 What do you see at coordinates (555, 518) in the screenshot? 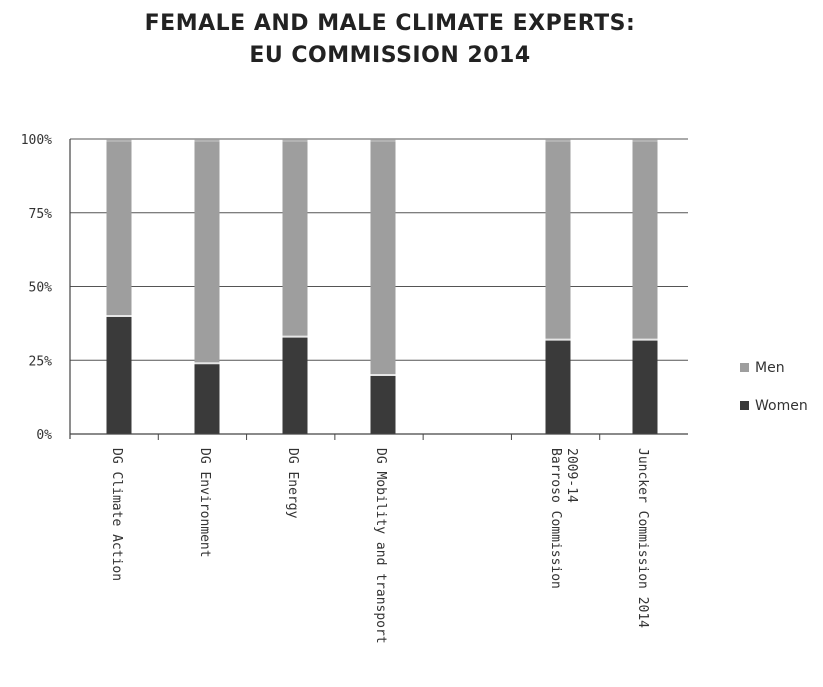
I see `category-label: Barroso Commission` at bounding box center [555, 518].